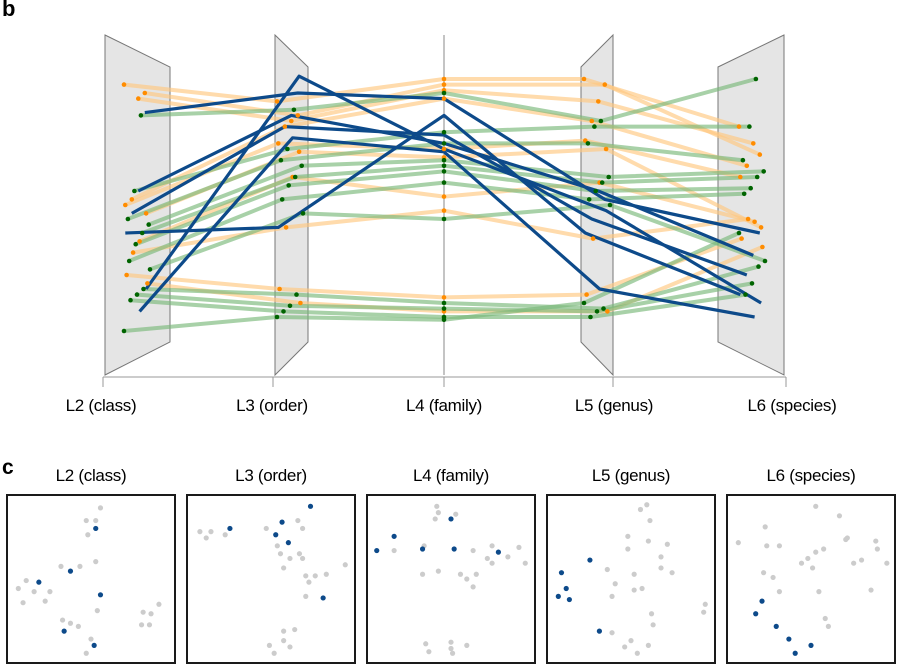 The height and width of the screenshot is (668, 899). Describe the element at coordinates (8, 467) in the screenshot. I see `panel-c-label: c` at that location.